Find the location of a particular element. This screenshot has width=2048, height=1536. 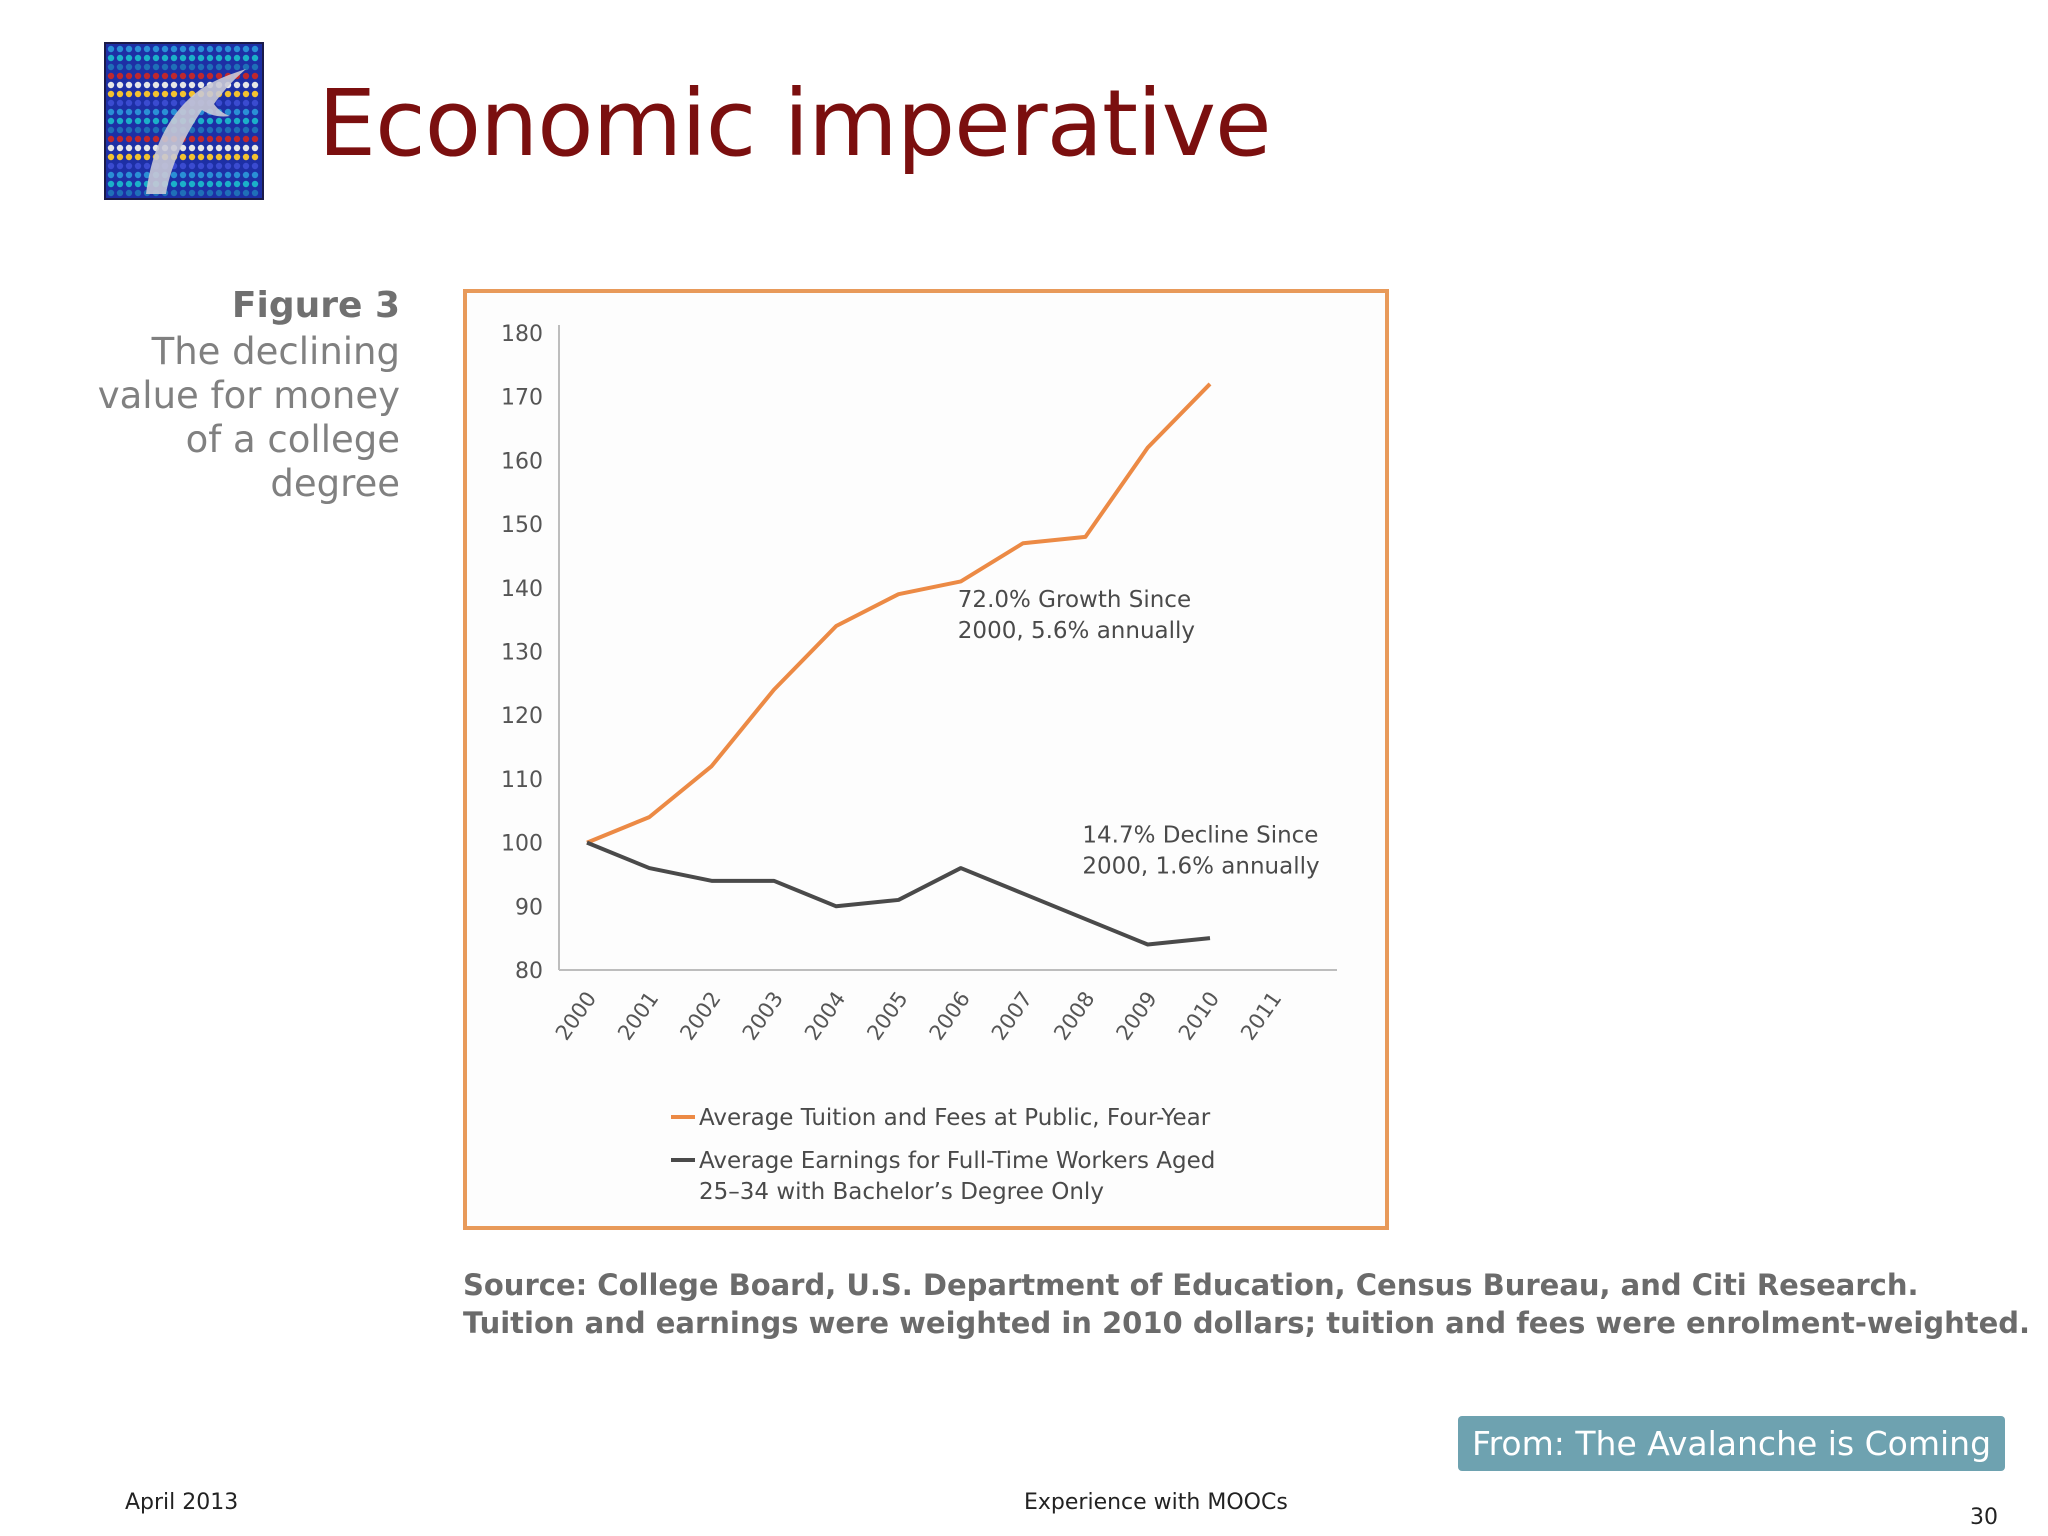

y-tick-label: 80 is located at coordinates (529, 971).